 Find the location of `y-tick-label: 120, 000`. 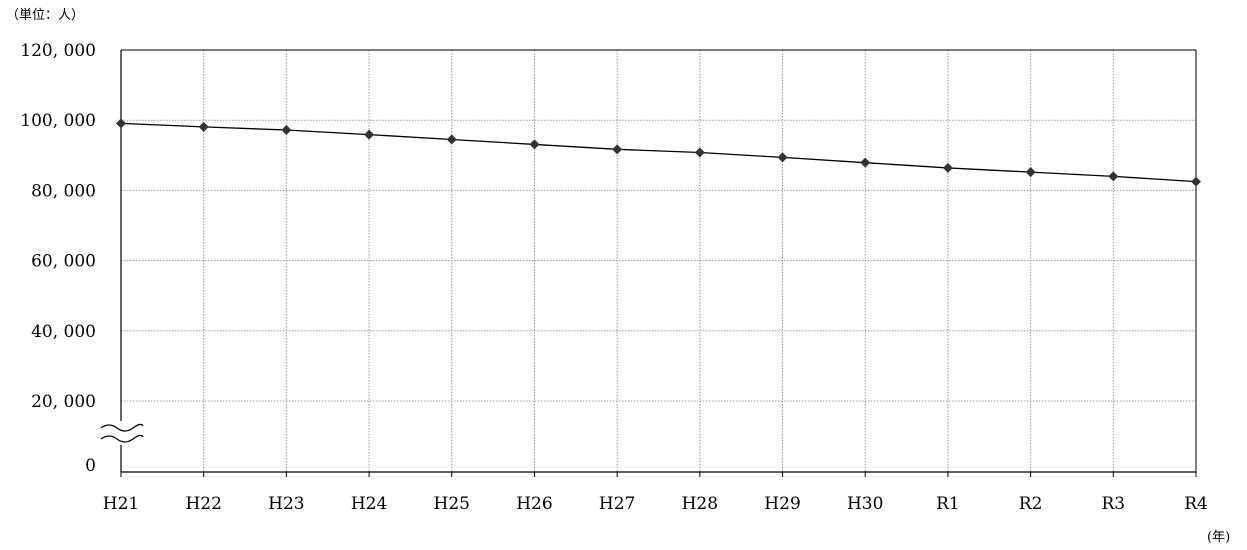

y-tick-label: 120, 000 is located at coordinates (58, 51).